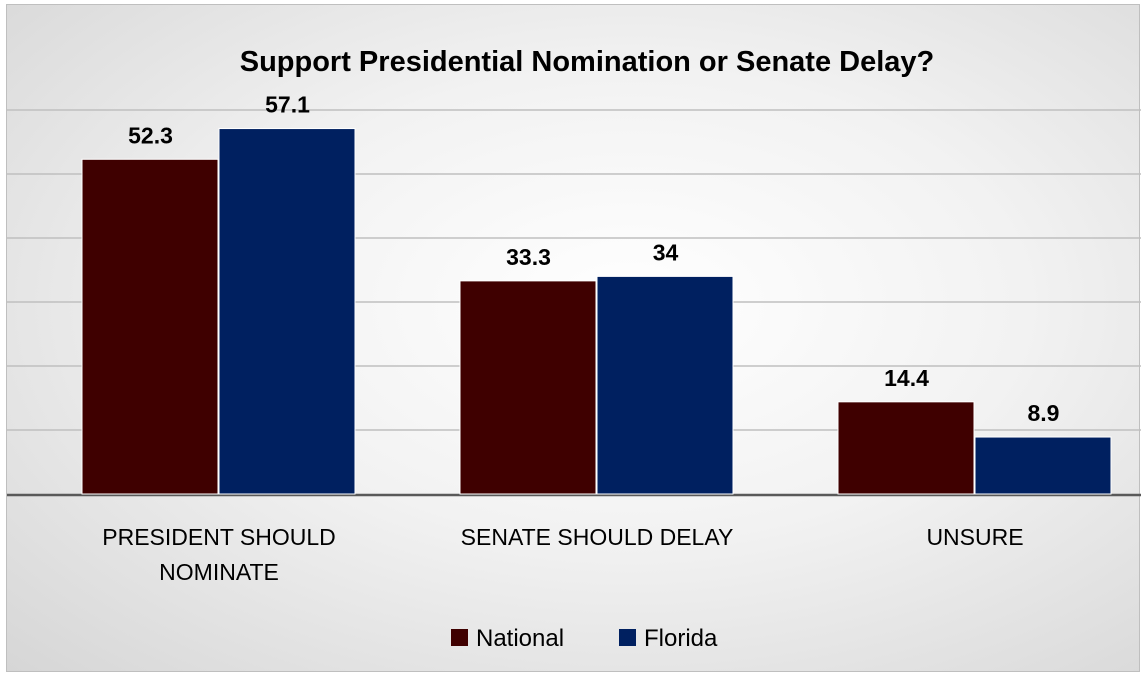 The width and height of the screenshot is (1146, 677). I want to click on data-label-florida-2: 8.9, so click(1044, 413).